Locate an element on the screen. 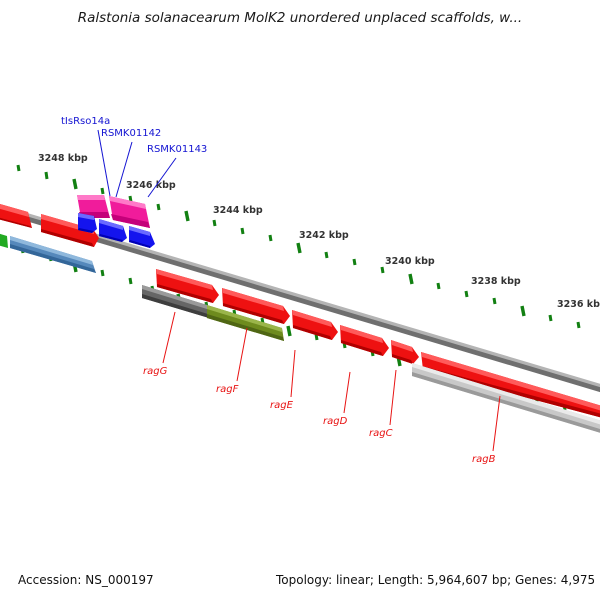 This screenshot has width=600, height=600. gene-ragC is located at coordinates (405, 352).